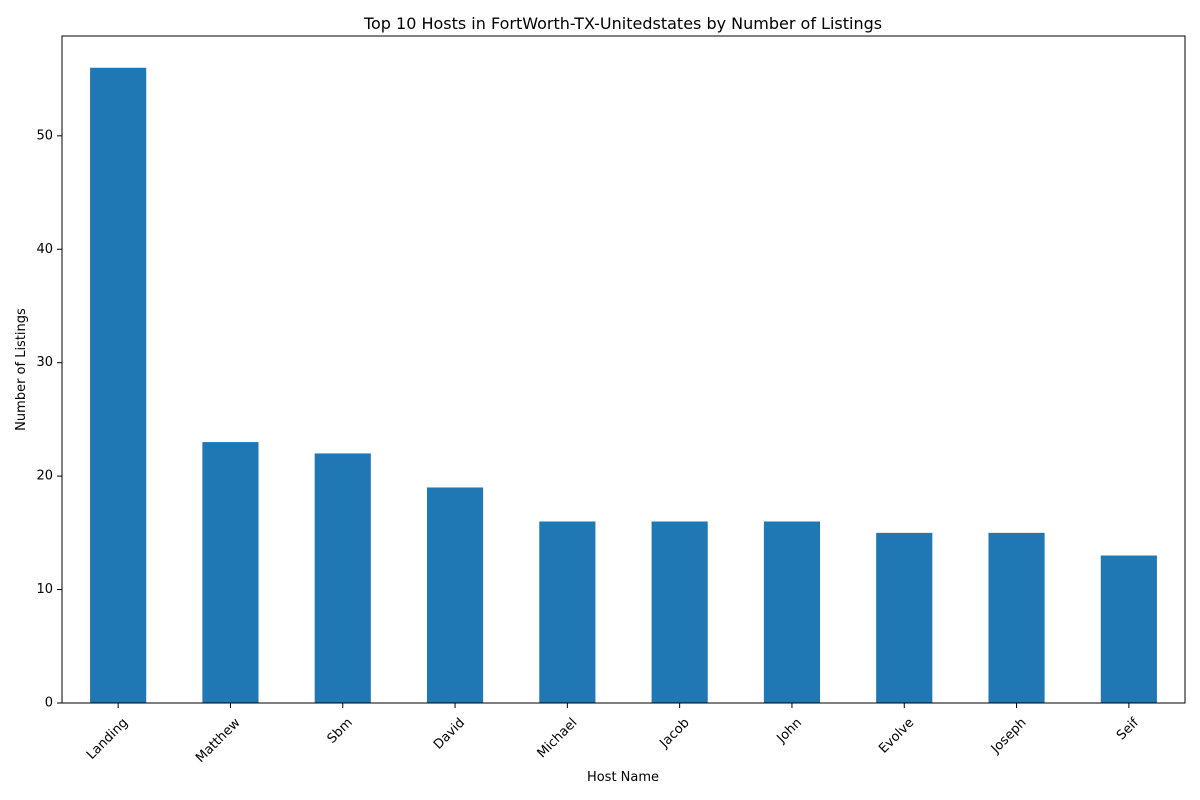  What do you see at coordinates (342, 578) in the screenshot?
I see `bar-sbm` at bounding box center [342, 578].